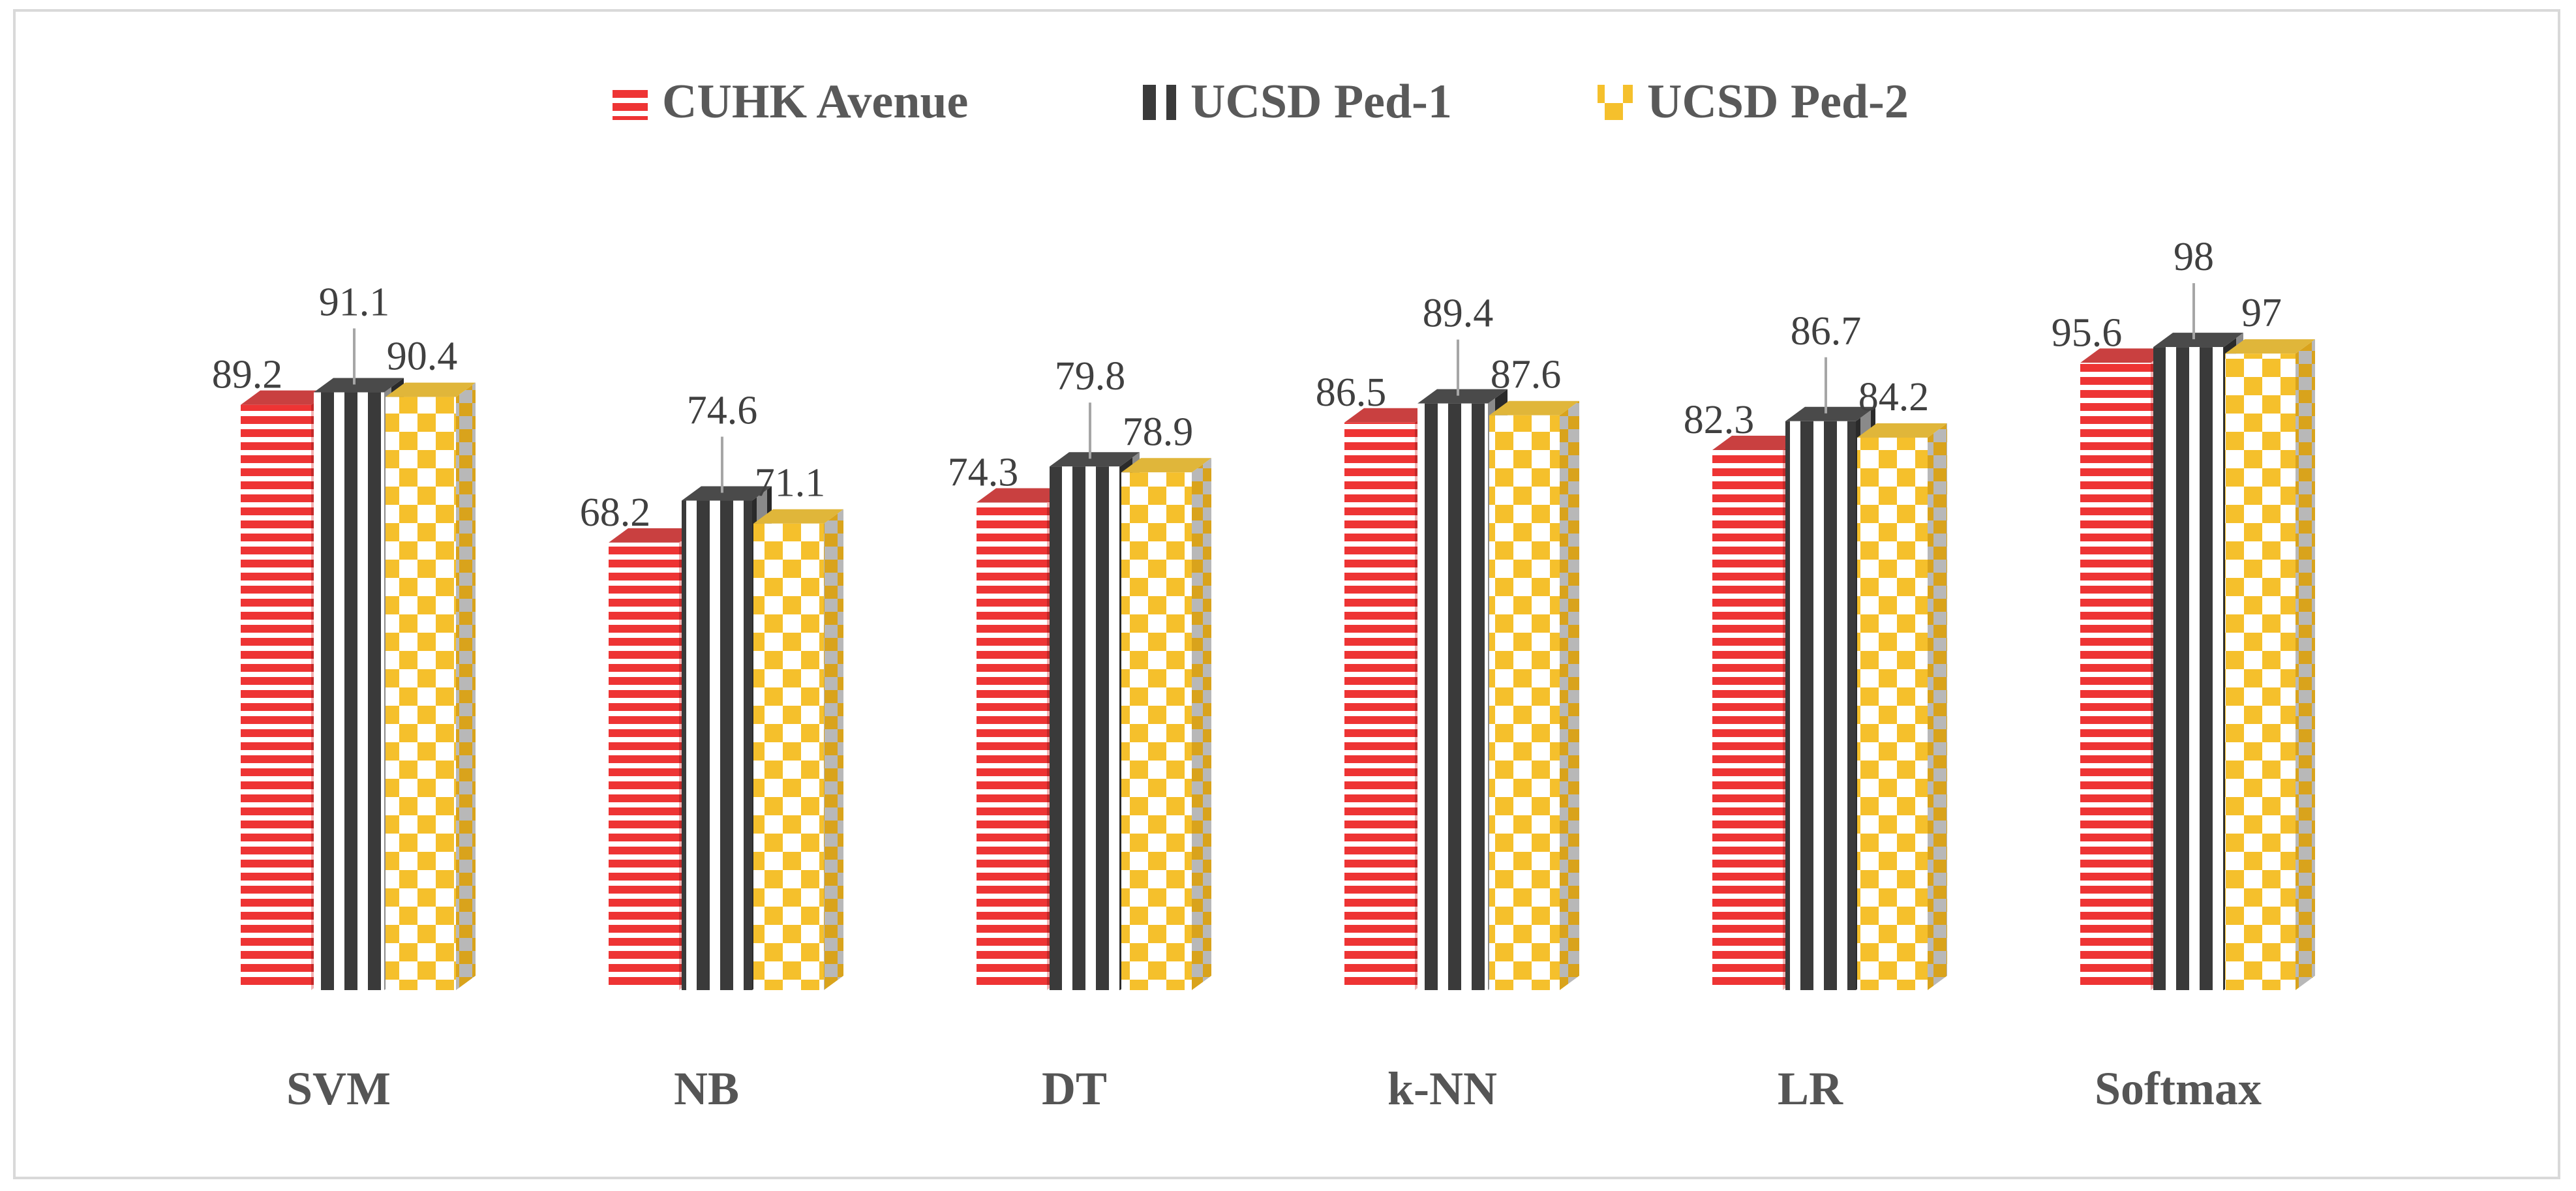 The height and width of the screenshot is (1191, 2576). Describe the element at coordinates (1090, 376) in the screenshot. I see `value-label-ucsd-ped-1-dt: 79.8` at that location.